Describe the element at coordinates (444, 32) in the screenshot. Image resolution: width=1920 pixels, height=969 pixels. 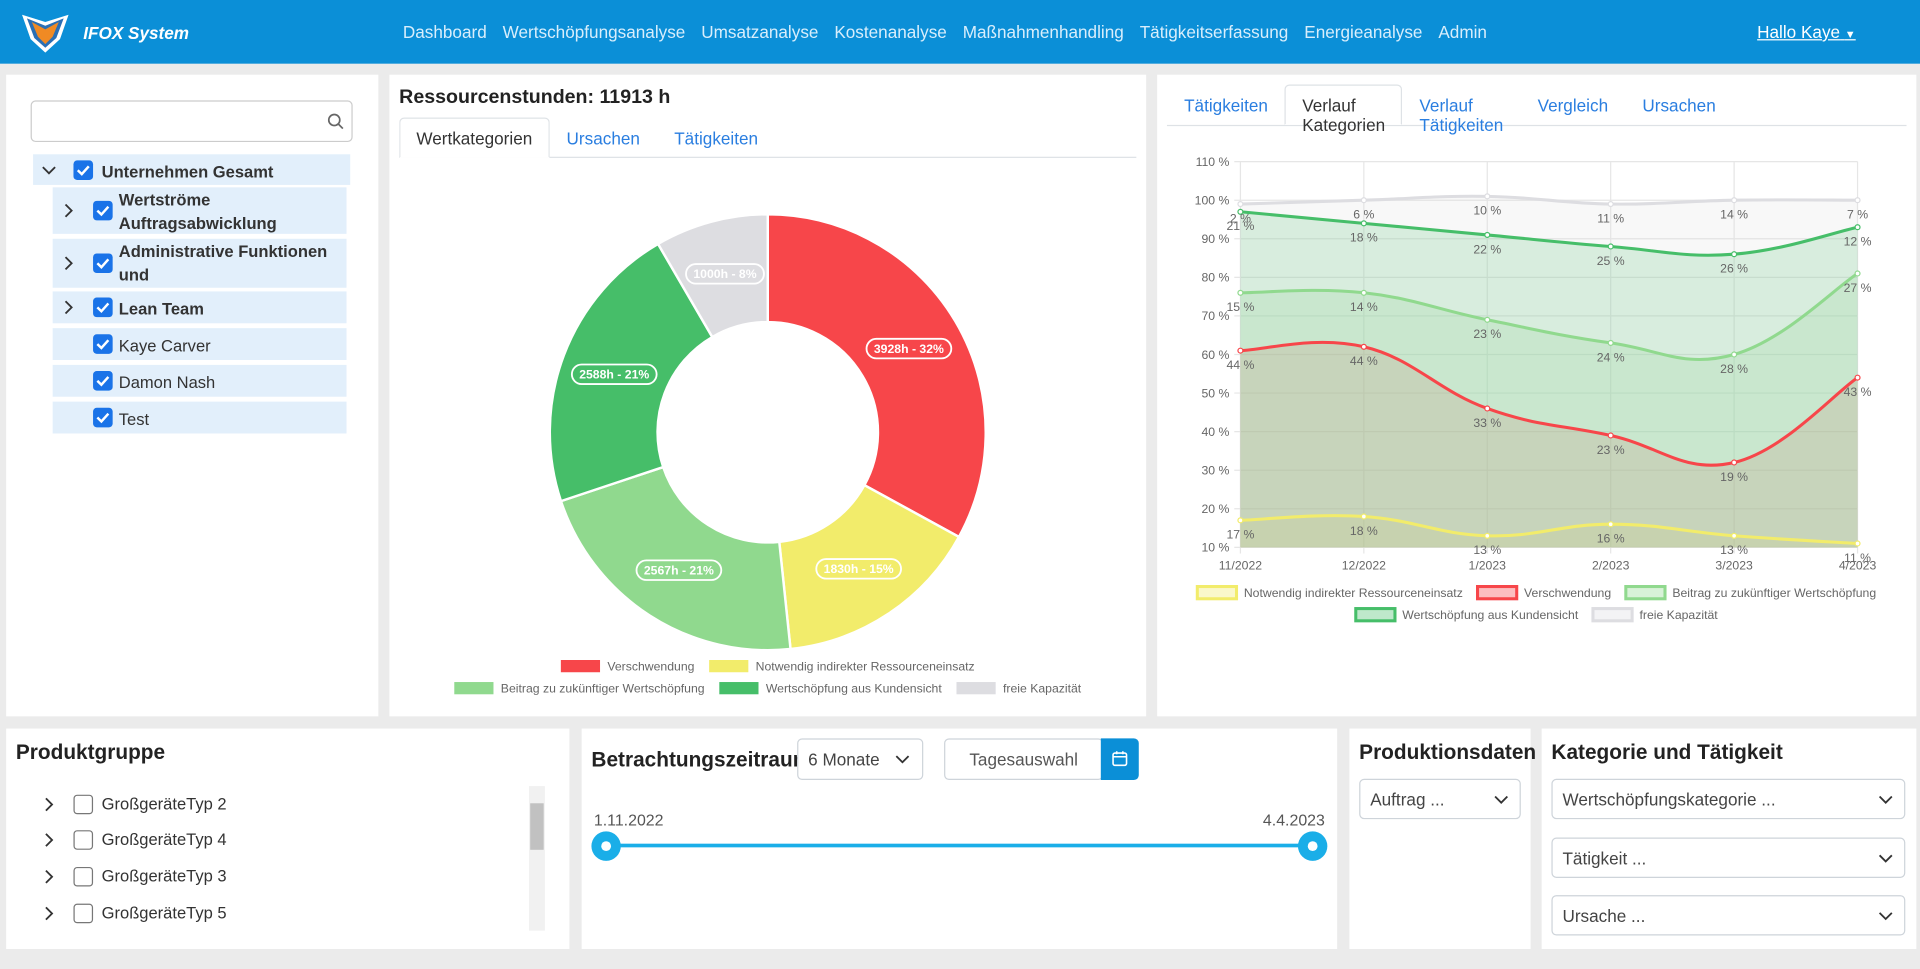
I see `nav-link: Dashboard` at that location.